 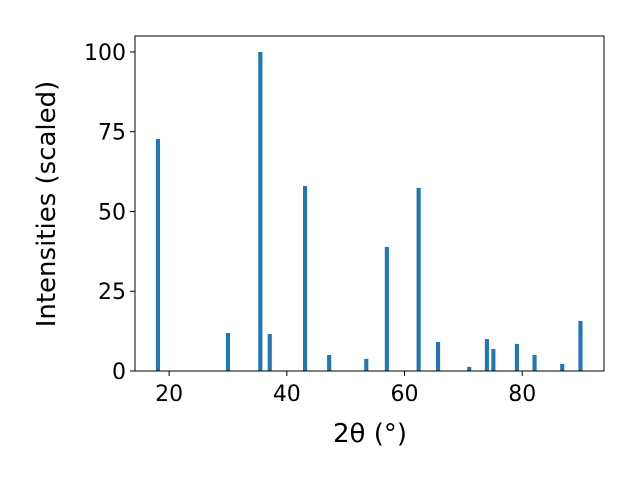 I want to click on x-tick-label: 60, so click(x=405, y=394).